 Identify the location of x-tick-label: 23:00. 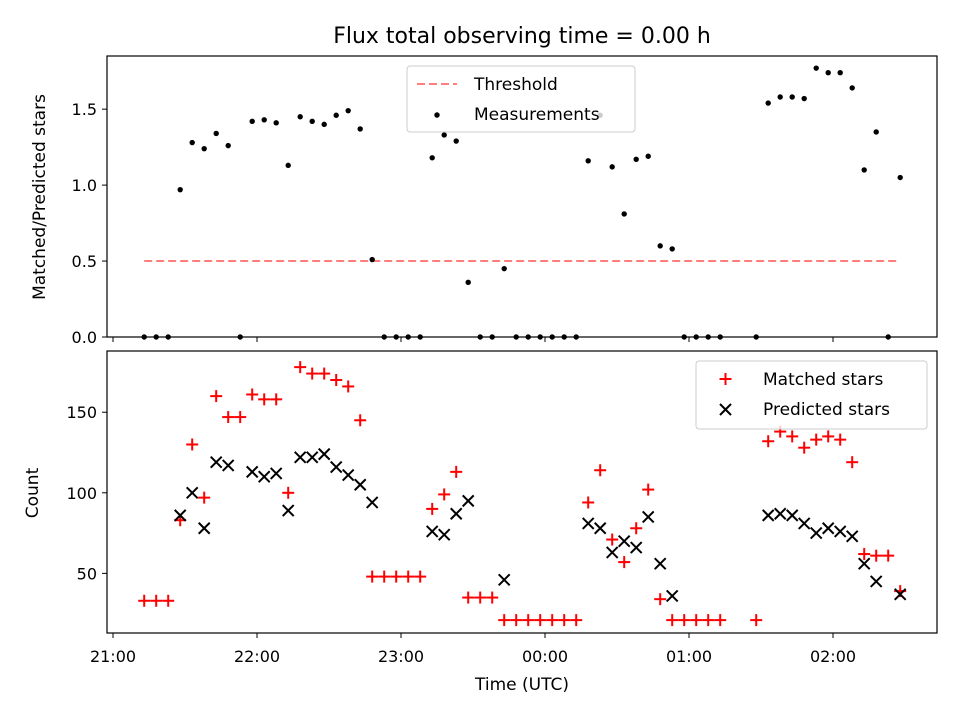
(401, 656).